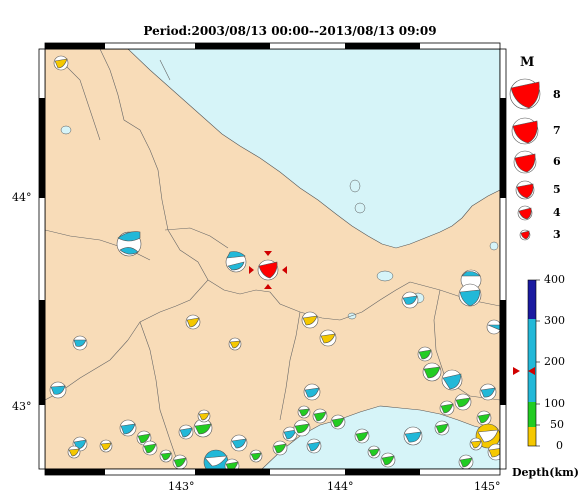  I want to click on x-tick-143: 143°, so click(181, 486).